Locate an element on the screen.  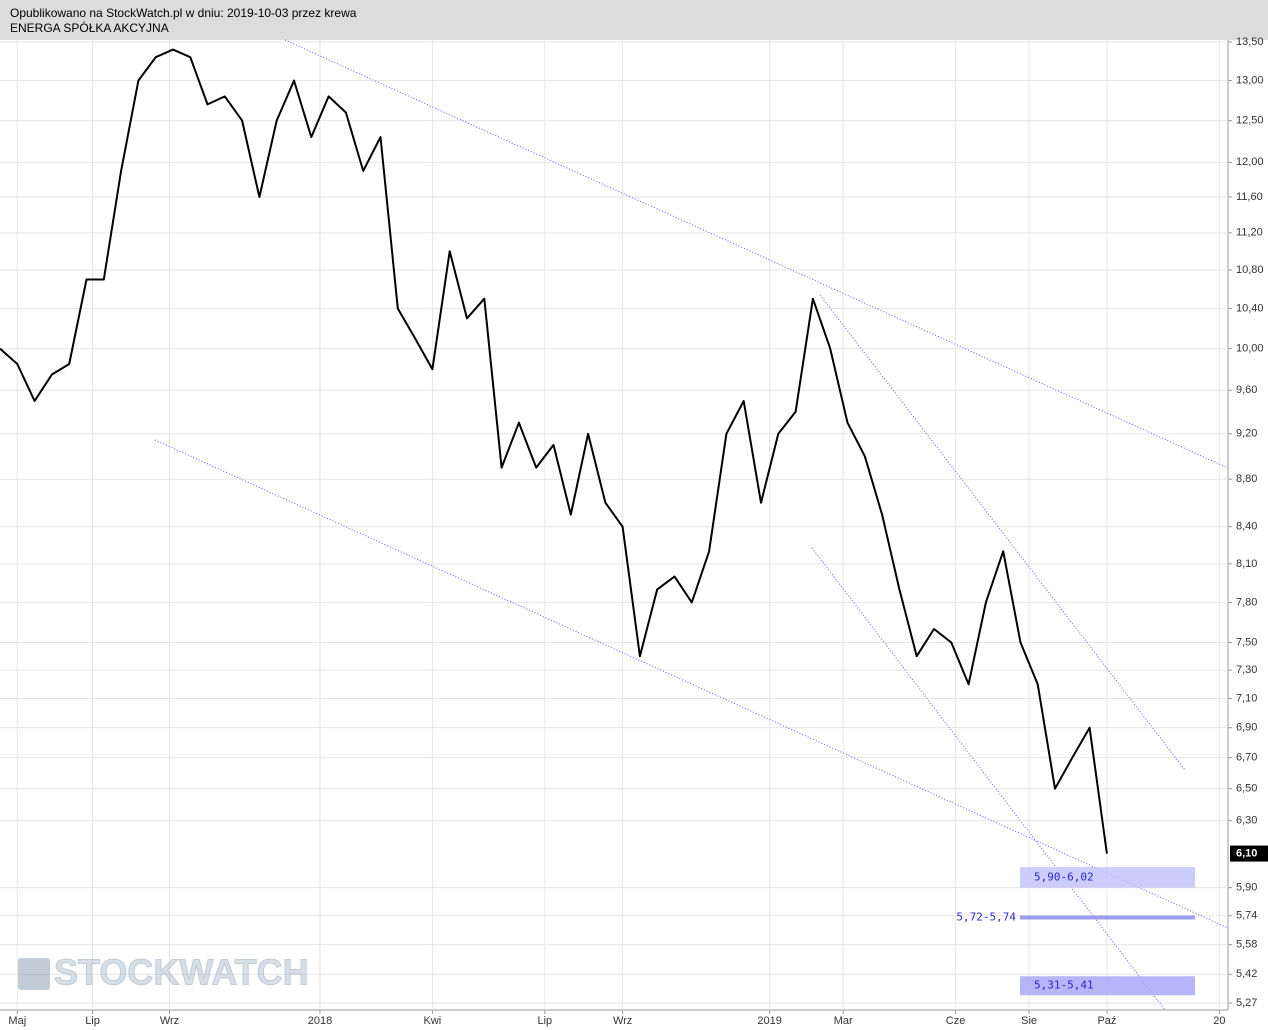
y-tick-label: 7,10 is located at coordinates (1246, 698).